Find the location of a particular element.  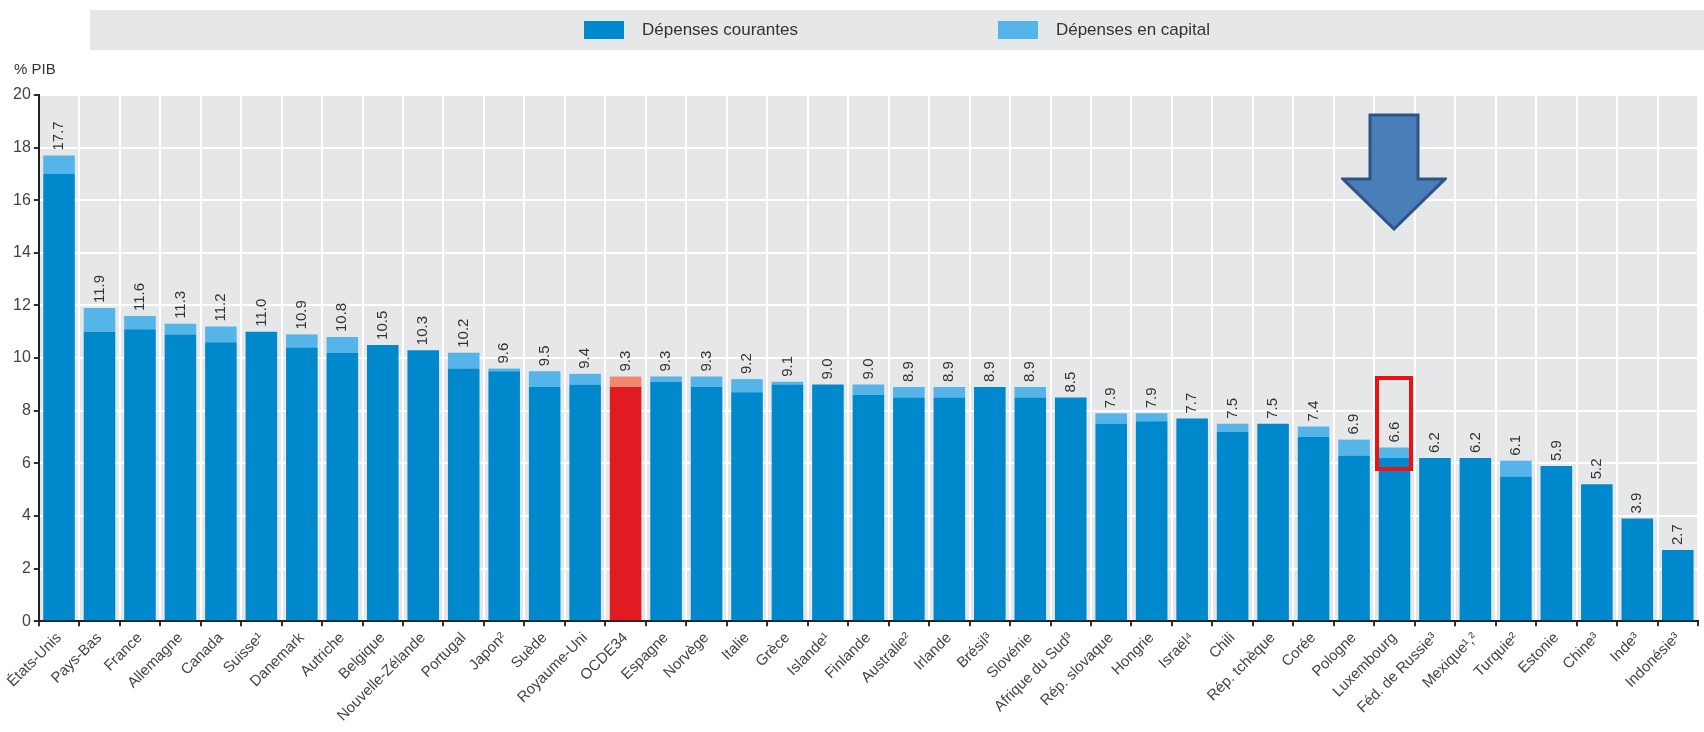

total-label: 2.7 is located at coordinates (1676, 535).